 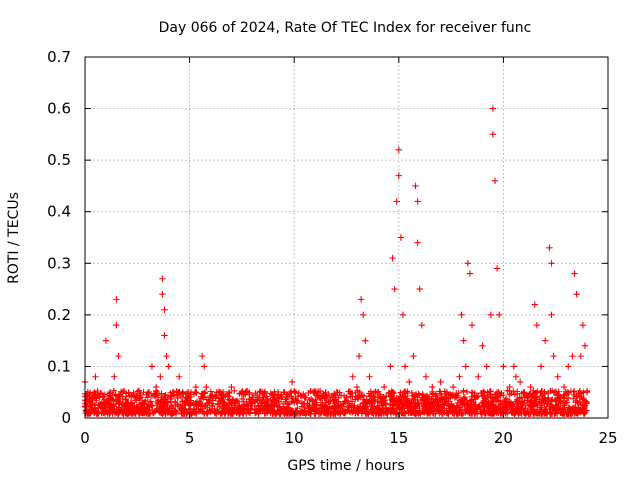 I want to click on y-tick-label-0.3: 0.3, so click(x=59, y=263).